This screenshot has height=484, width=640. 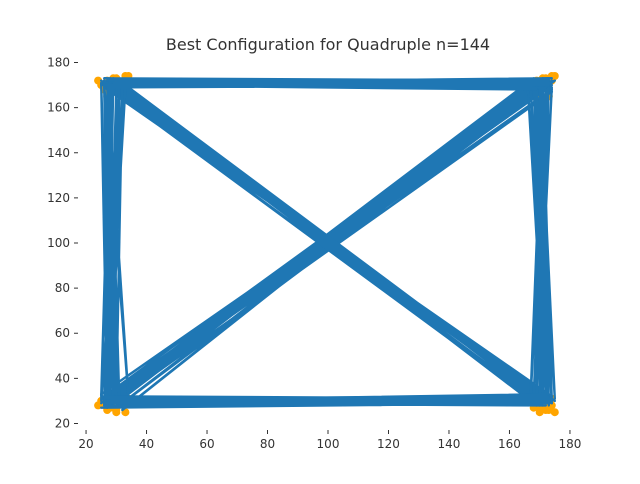 I want to click on y-tick-label: 60, so click(x=62, y=333).